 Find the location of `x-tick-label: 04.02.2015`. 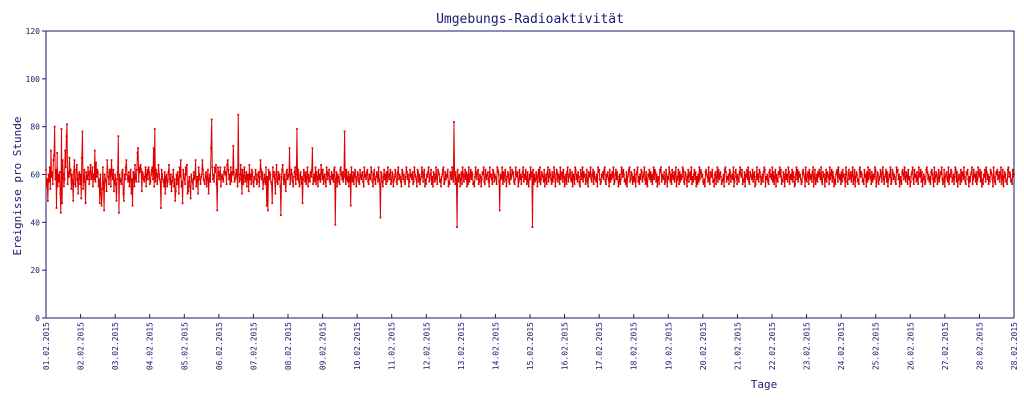

x-tick-label: 04.02.2015 is located at coordinates (150, 346).